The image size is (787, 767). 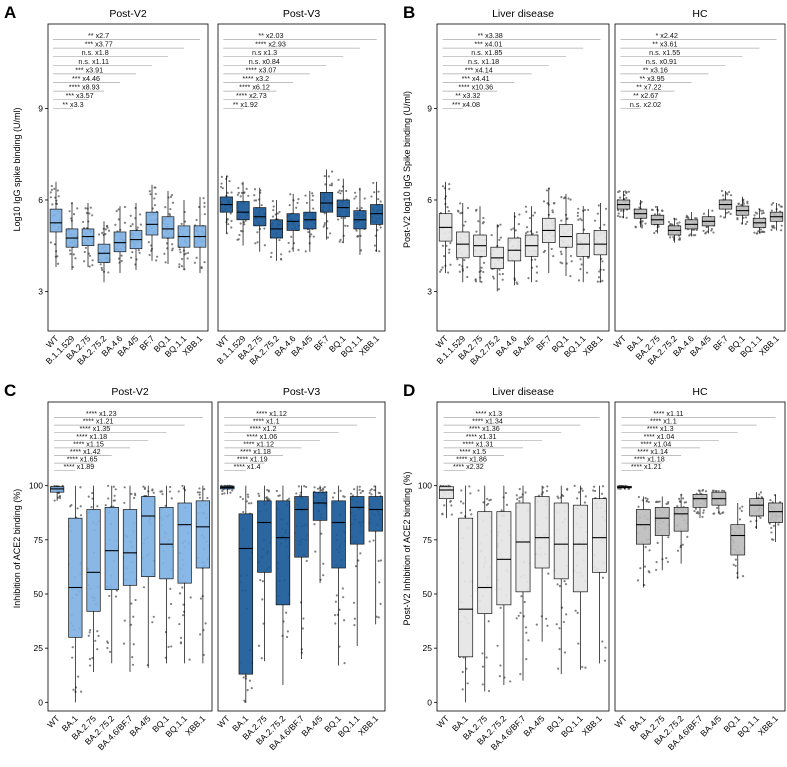 I want to click on panel-frame, so click(x=301, y=177).